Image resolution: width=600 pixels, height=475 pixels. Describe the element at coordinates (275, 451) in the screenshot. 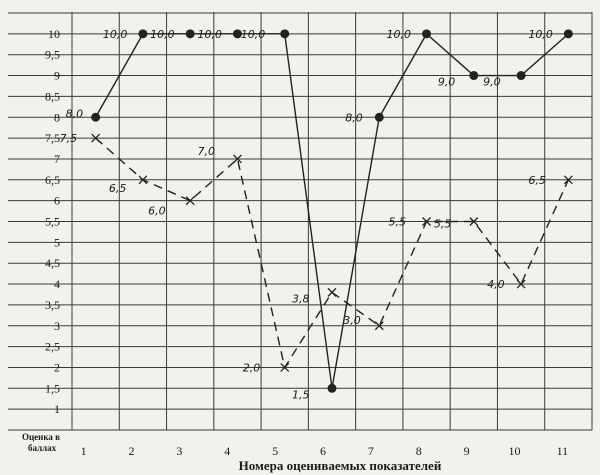

I see `x-tick-label: 5` at that location.